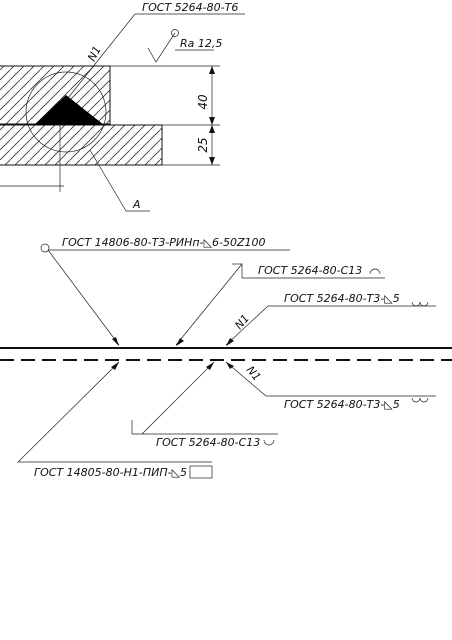 The image size is (452, 640). Describe the element at coordinates (69, 110) in the screenshot. I see `weld-fillet` at that location.